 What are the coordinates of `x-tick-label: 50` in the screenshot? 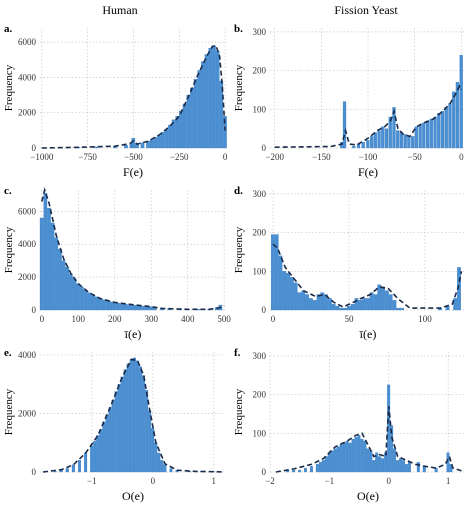 It's located at (350, 319).